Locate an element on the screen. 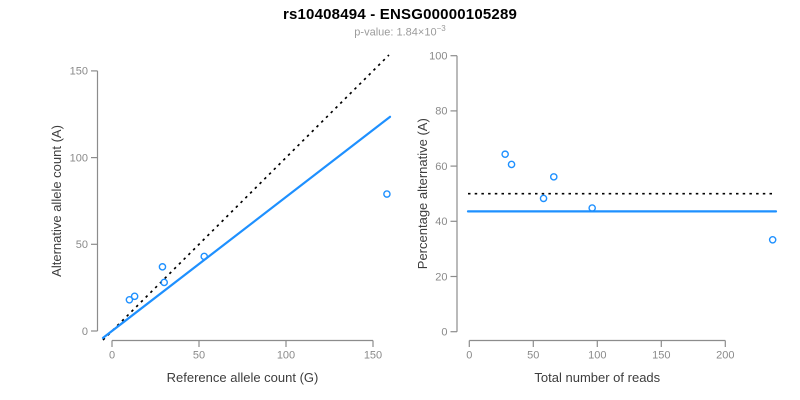 The height and width of the screenshot is (400, 800). figure-subtitle: p-value: 1.84×10−3 is located at coordinates (400, 31).